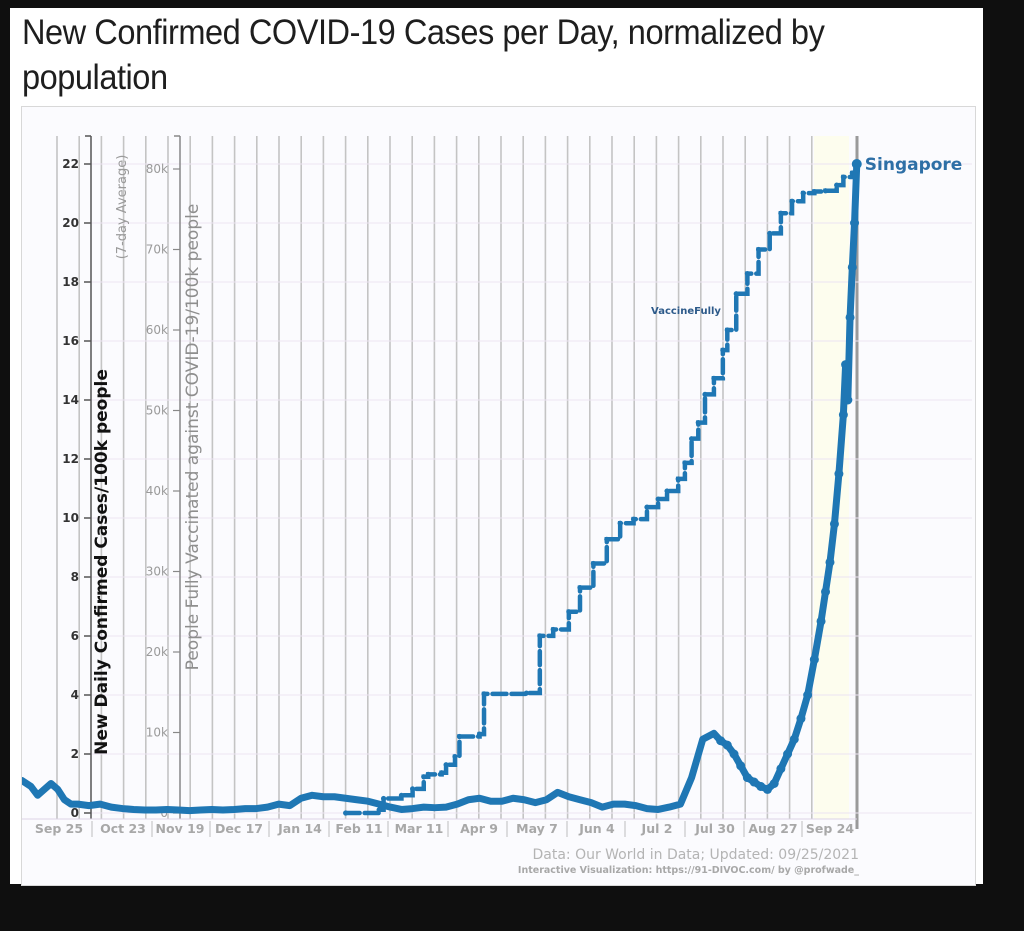  I want to click on y-axis-title: New Daily Confirmed Cases/100k people, so click(102, 562).